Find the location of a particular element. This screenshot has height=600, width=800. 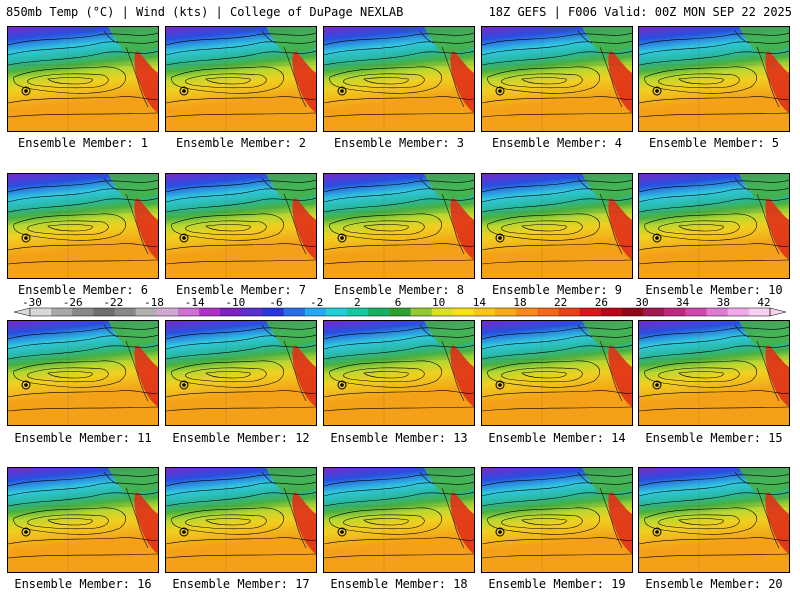

ensemble-member-label: Ensemble Member: 14 is located at coordinates (557, 438).